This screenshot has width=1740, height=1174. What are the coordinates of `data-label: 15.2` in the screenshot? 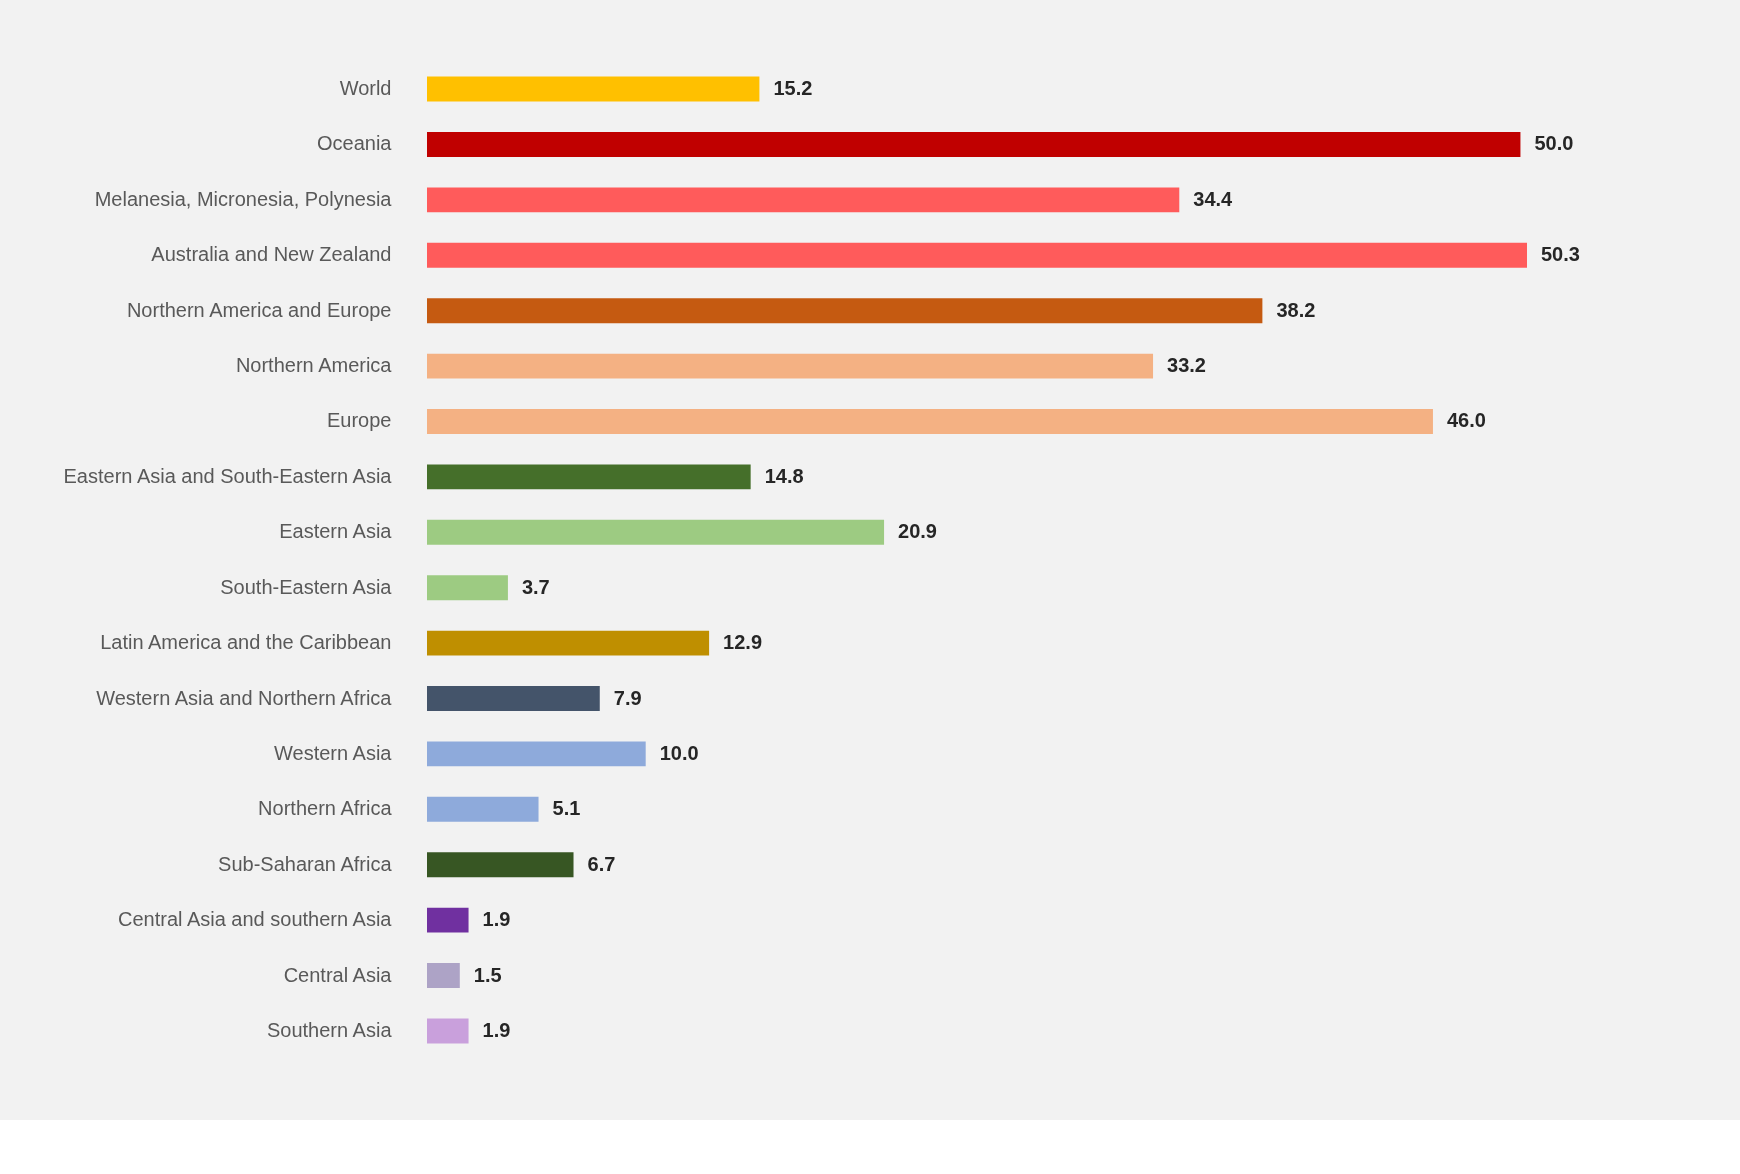 It's located at (793, 88).